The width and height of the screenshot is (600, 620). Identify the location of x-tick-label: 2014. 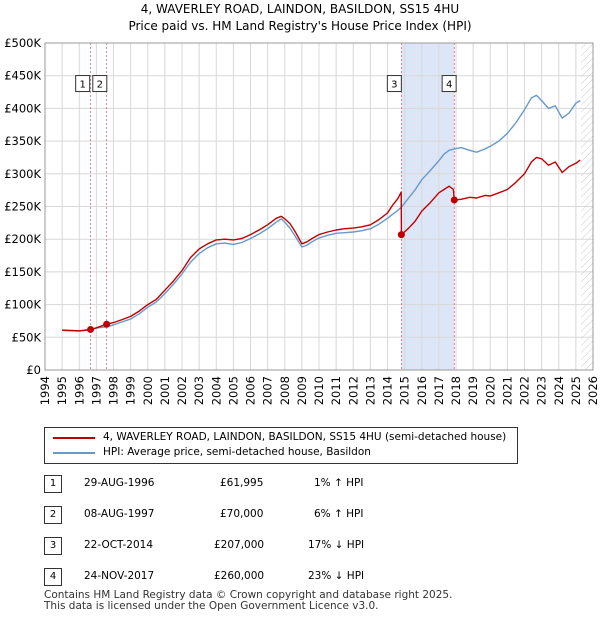
(388, 390).